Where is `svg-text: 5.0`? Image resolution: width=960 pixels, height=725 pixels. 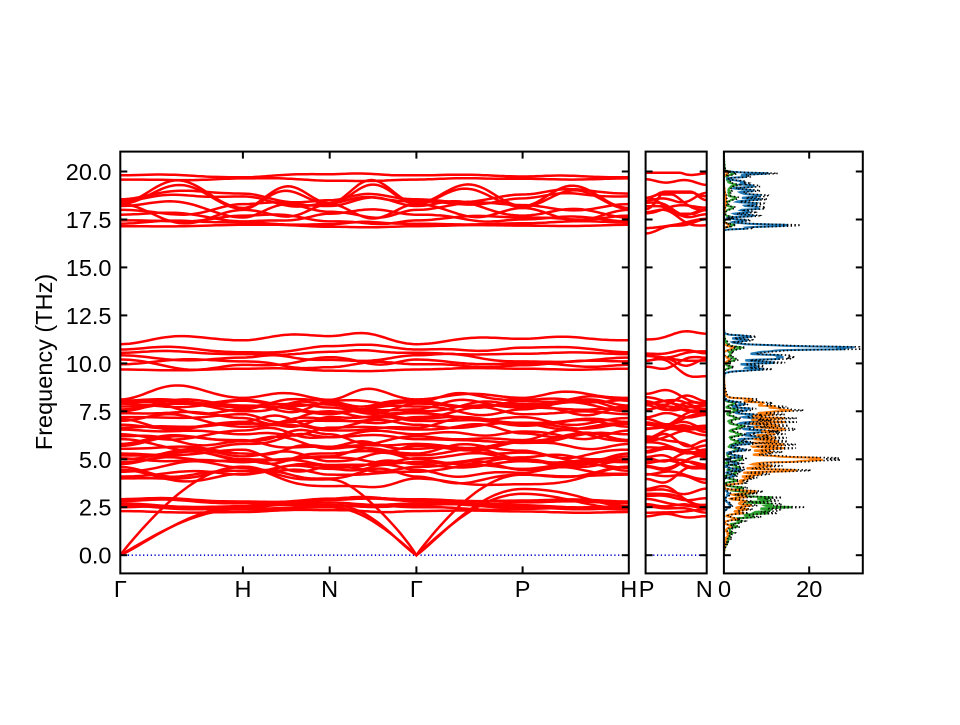
svg-text: 5.0 is located at coordinates (95, 460).